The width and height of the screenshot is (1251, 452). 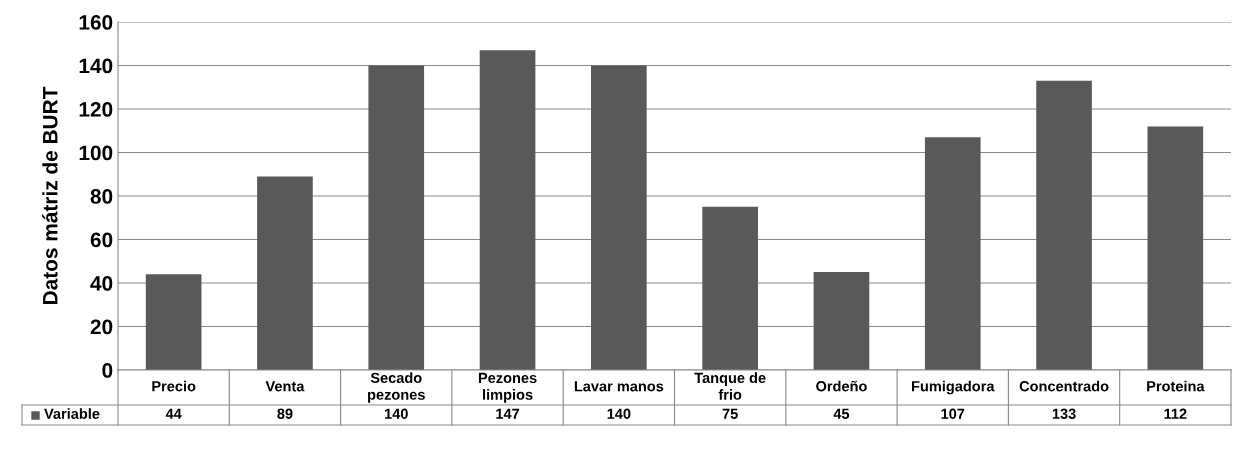 I want to click on x-tick-label: Fumigadora, so click(x=953, y=387).